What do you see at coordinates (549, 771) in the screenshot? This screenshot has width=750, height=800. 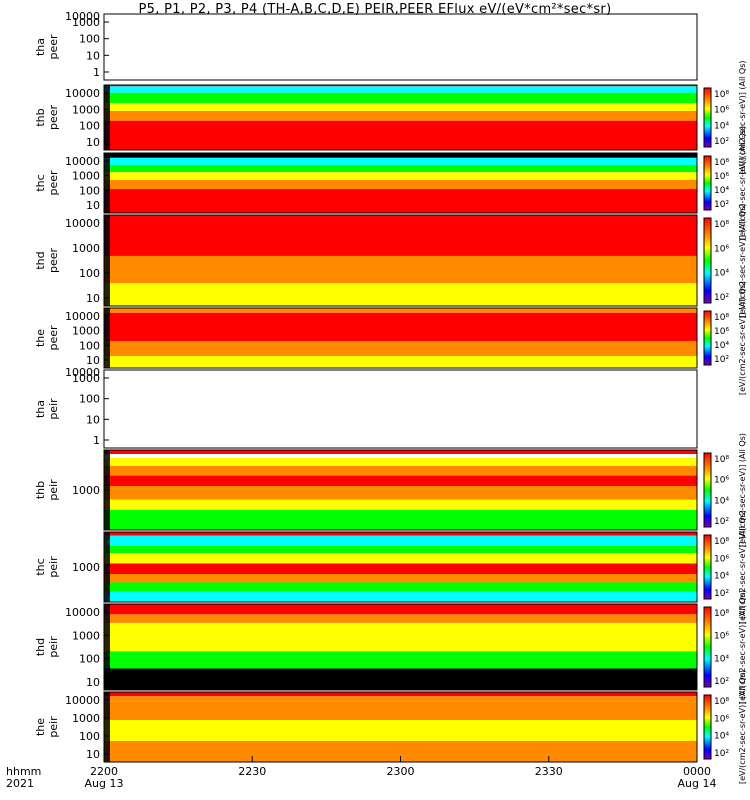 I see `x-tick-label: 2330` at bounding box center [549, 771].